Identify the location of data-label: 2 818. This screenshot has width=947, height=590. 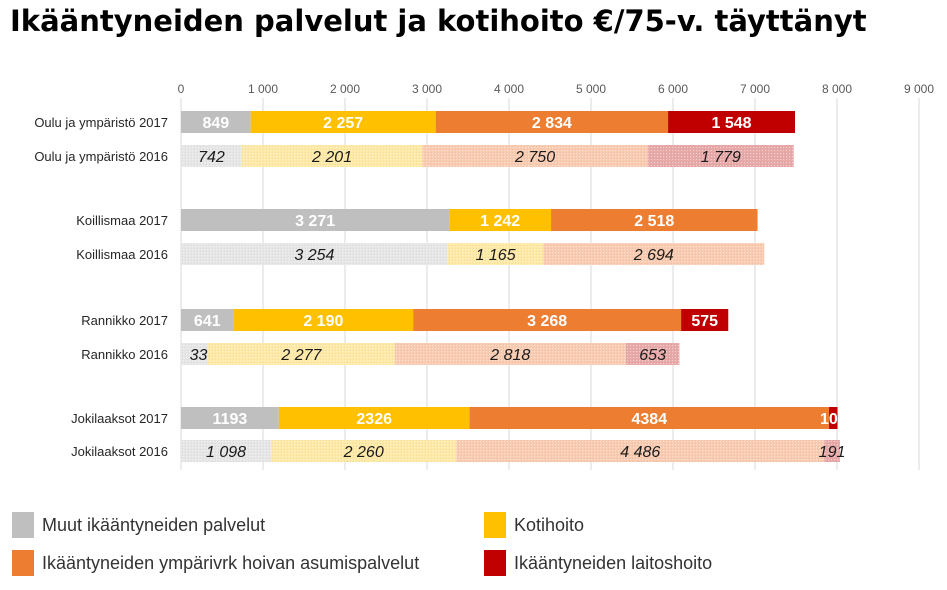
(509, 355).